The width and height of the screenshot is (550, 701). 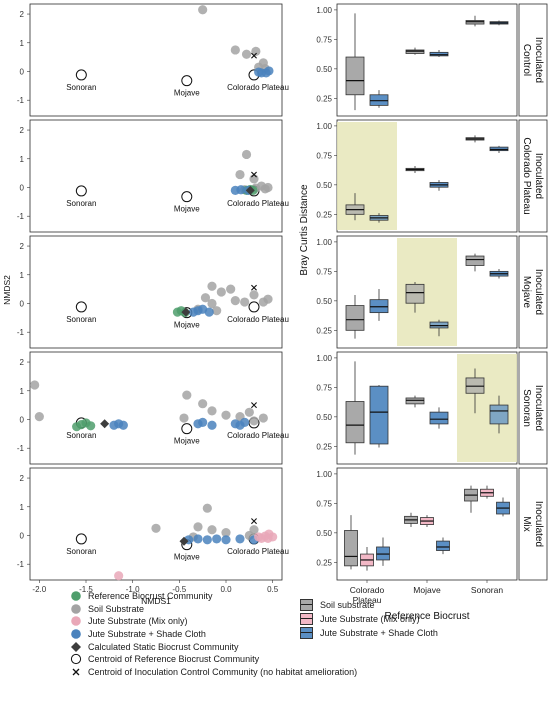 What do you see at coordinates (526, 60) in the screenshot?
I see `strip-label-line: Control` at bounding box center [526, 60].